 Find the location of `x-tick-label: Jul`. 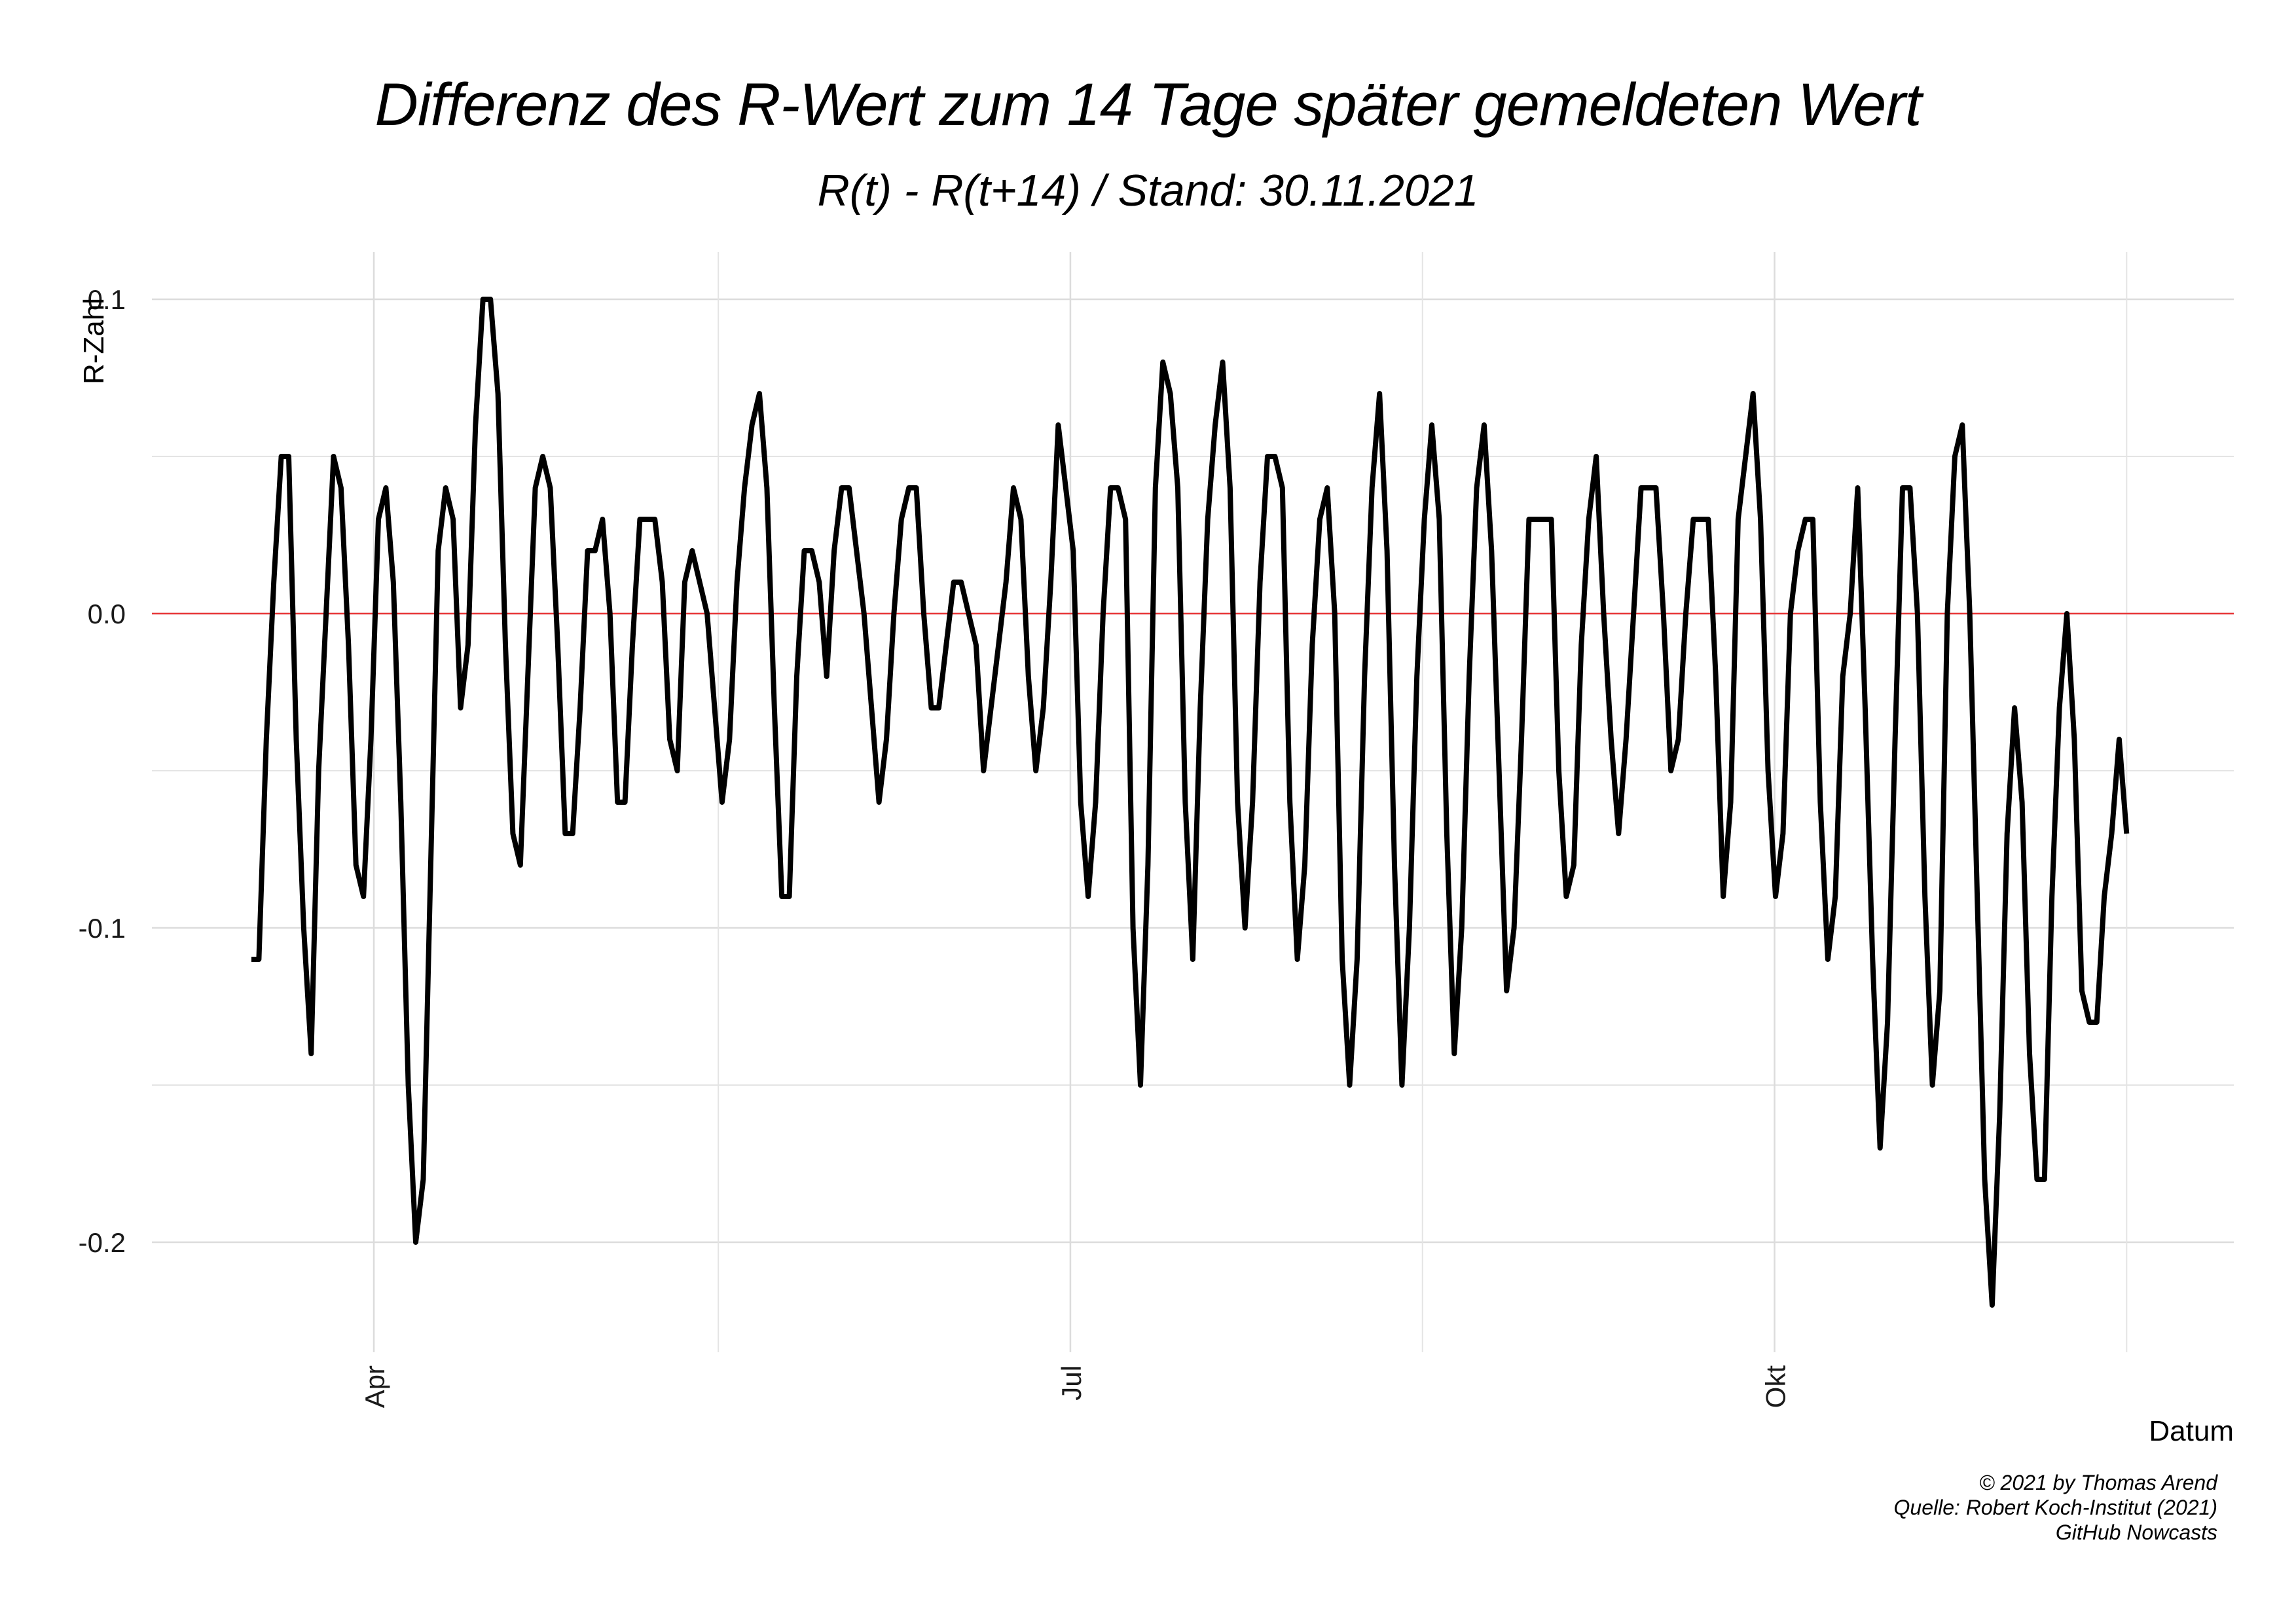

x-tick-label: Jul is located at coordinates (1071, 1383).